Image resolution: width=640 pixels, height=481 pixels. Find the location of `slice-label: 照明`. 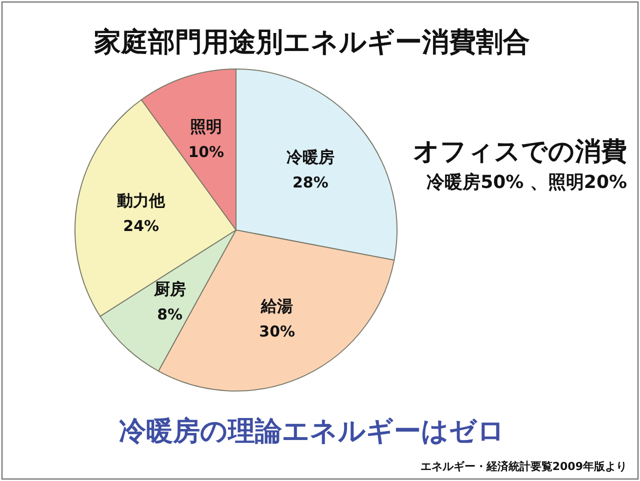

slice-label: 照明 is located at coordinates (206, 126).